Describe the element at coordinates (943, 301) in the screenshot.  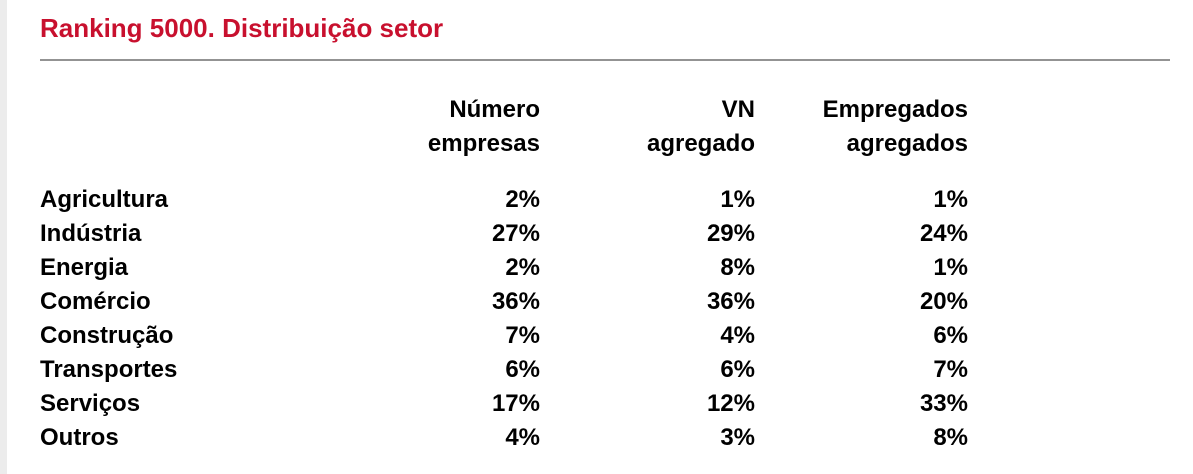
I see `value-cell: 20%` at that location.